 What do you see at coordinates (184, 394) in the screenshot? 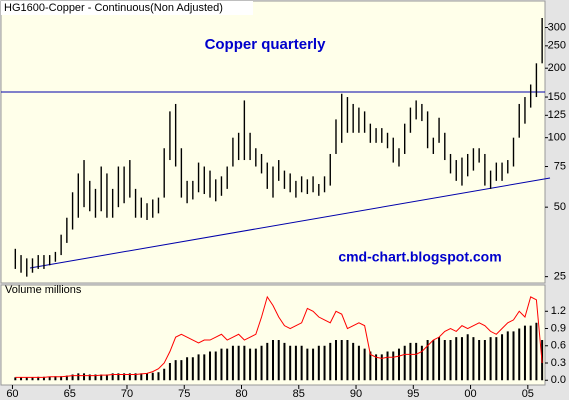
I see `x-tick-label: 75` at bounding box center [184, 394].